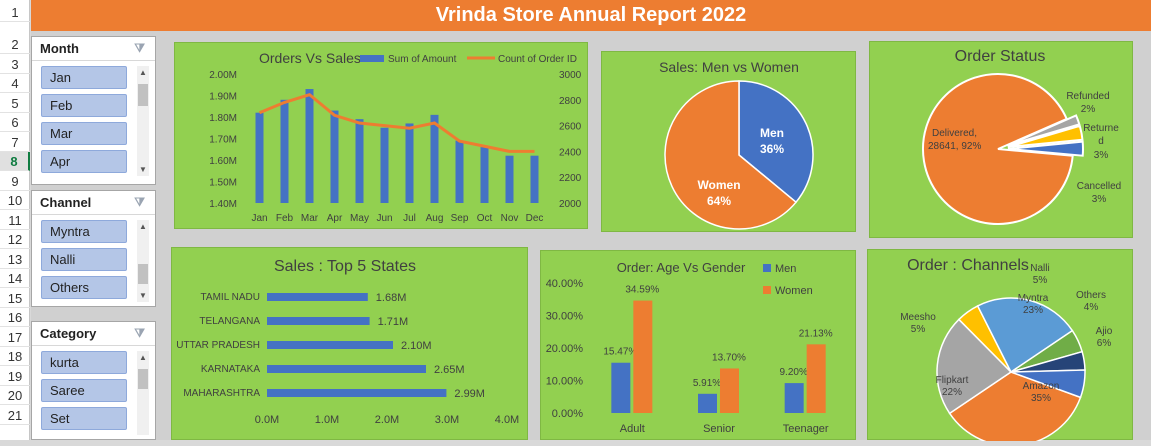 Image resolution: width=1151 pixels, height=446 pixels. What do you see at coordinates (537, 59) in the screenshot?
I see `legend-label: Count of Order ID` at bounding box center [537, 59].